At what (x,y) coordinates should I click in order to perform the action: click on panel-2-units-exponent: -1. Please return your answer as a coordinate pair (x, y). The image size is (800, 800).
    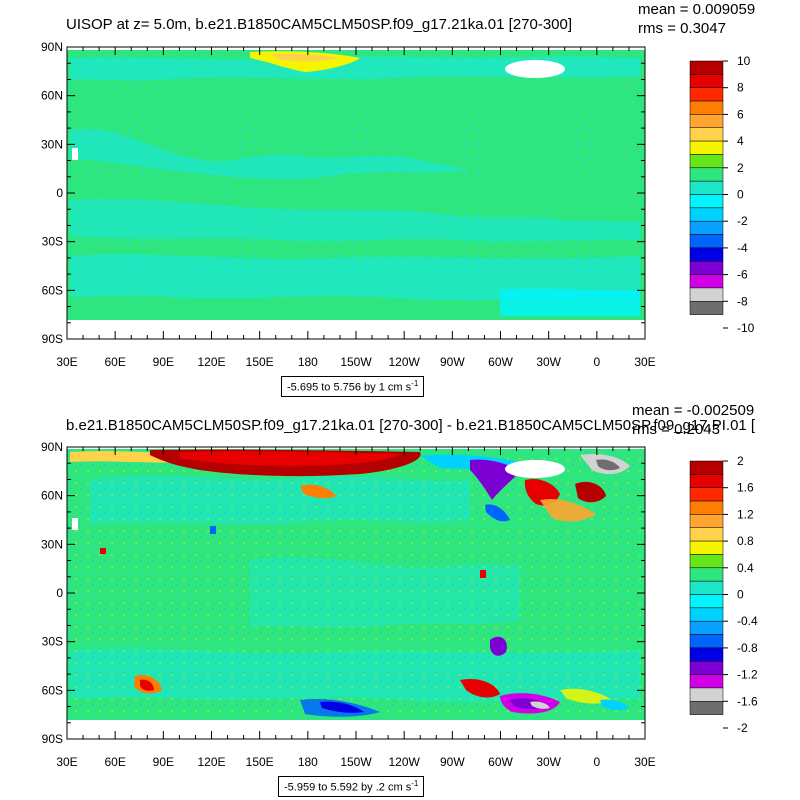
    Looking at the image, I should click on (415, 783).